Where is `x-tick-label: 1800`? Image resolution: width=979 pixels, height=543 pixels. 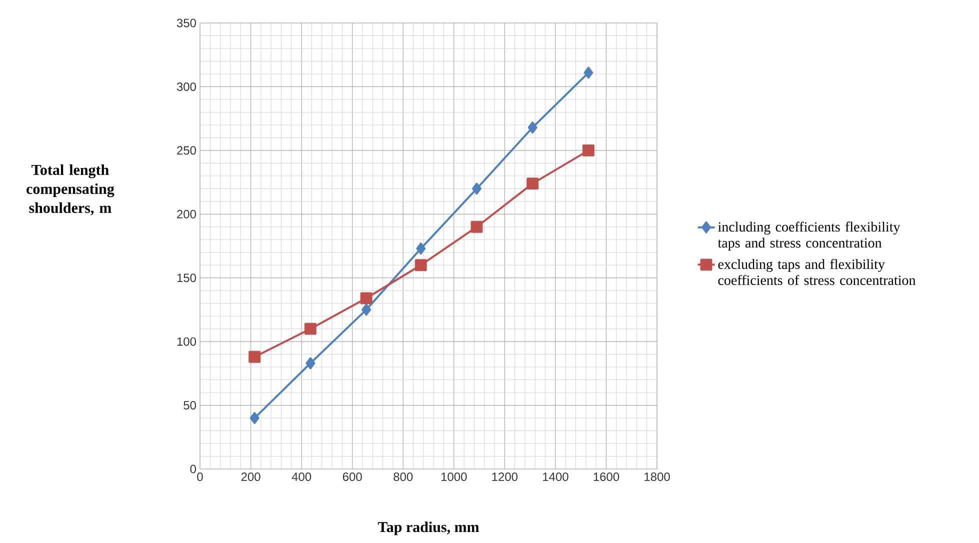
x-tick-label: 1800 is located at coordinates (657, 477).